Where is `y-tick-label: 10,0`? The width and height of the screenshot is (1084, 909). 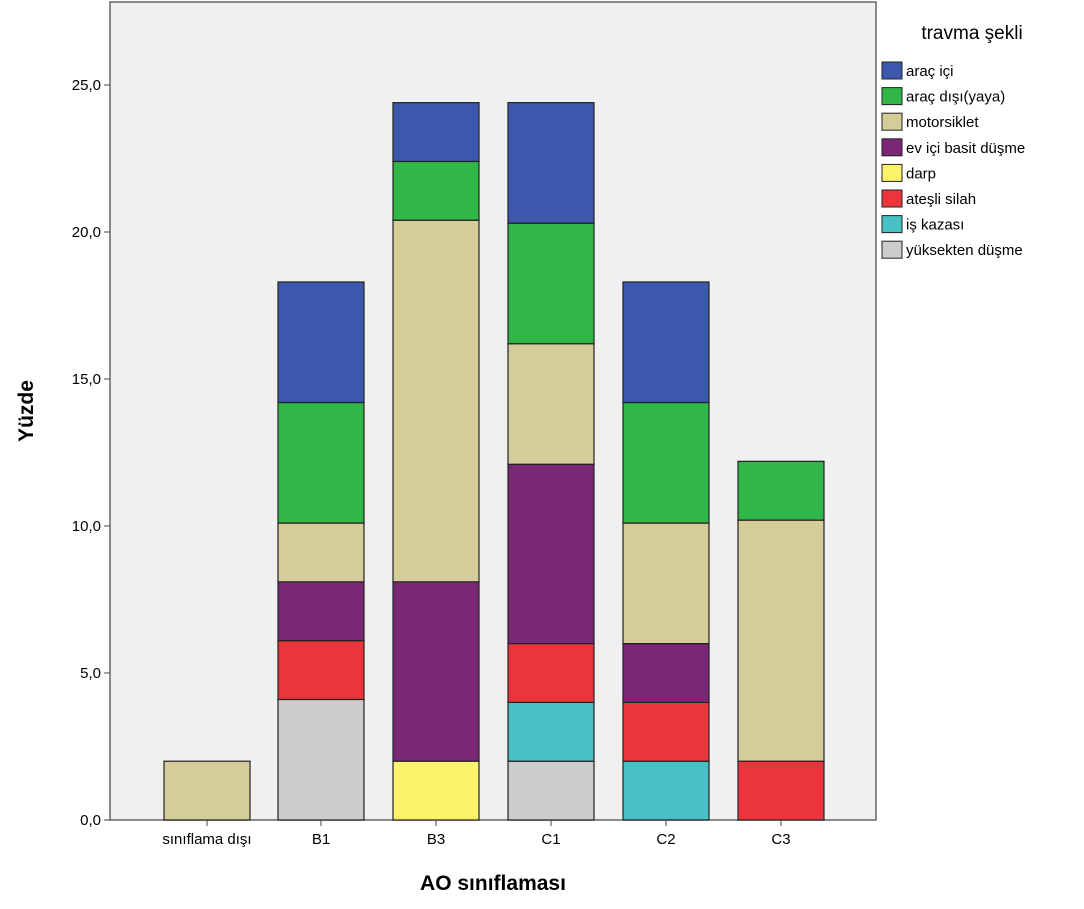
y-tick-label: 10,0 is located at coordinates (86, 526).